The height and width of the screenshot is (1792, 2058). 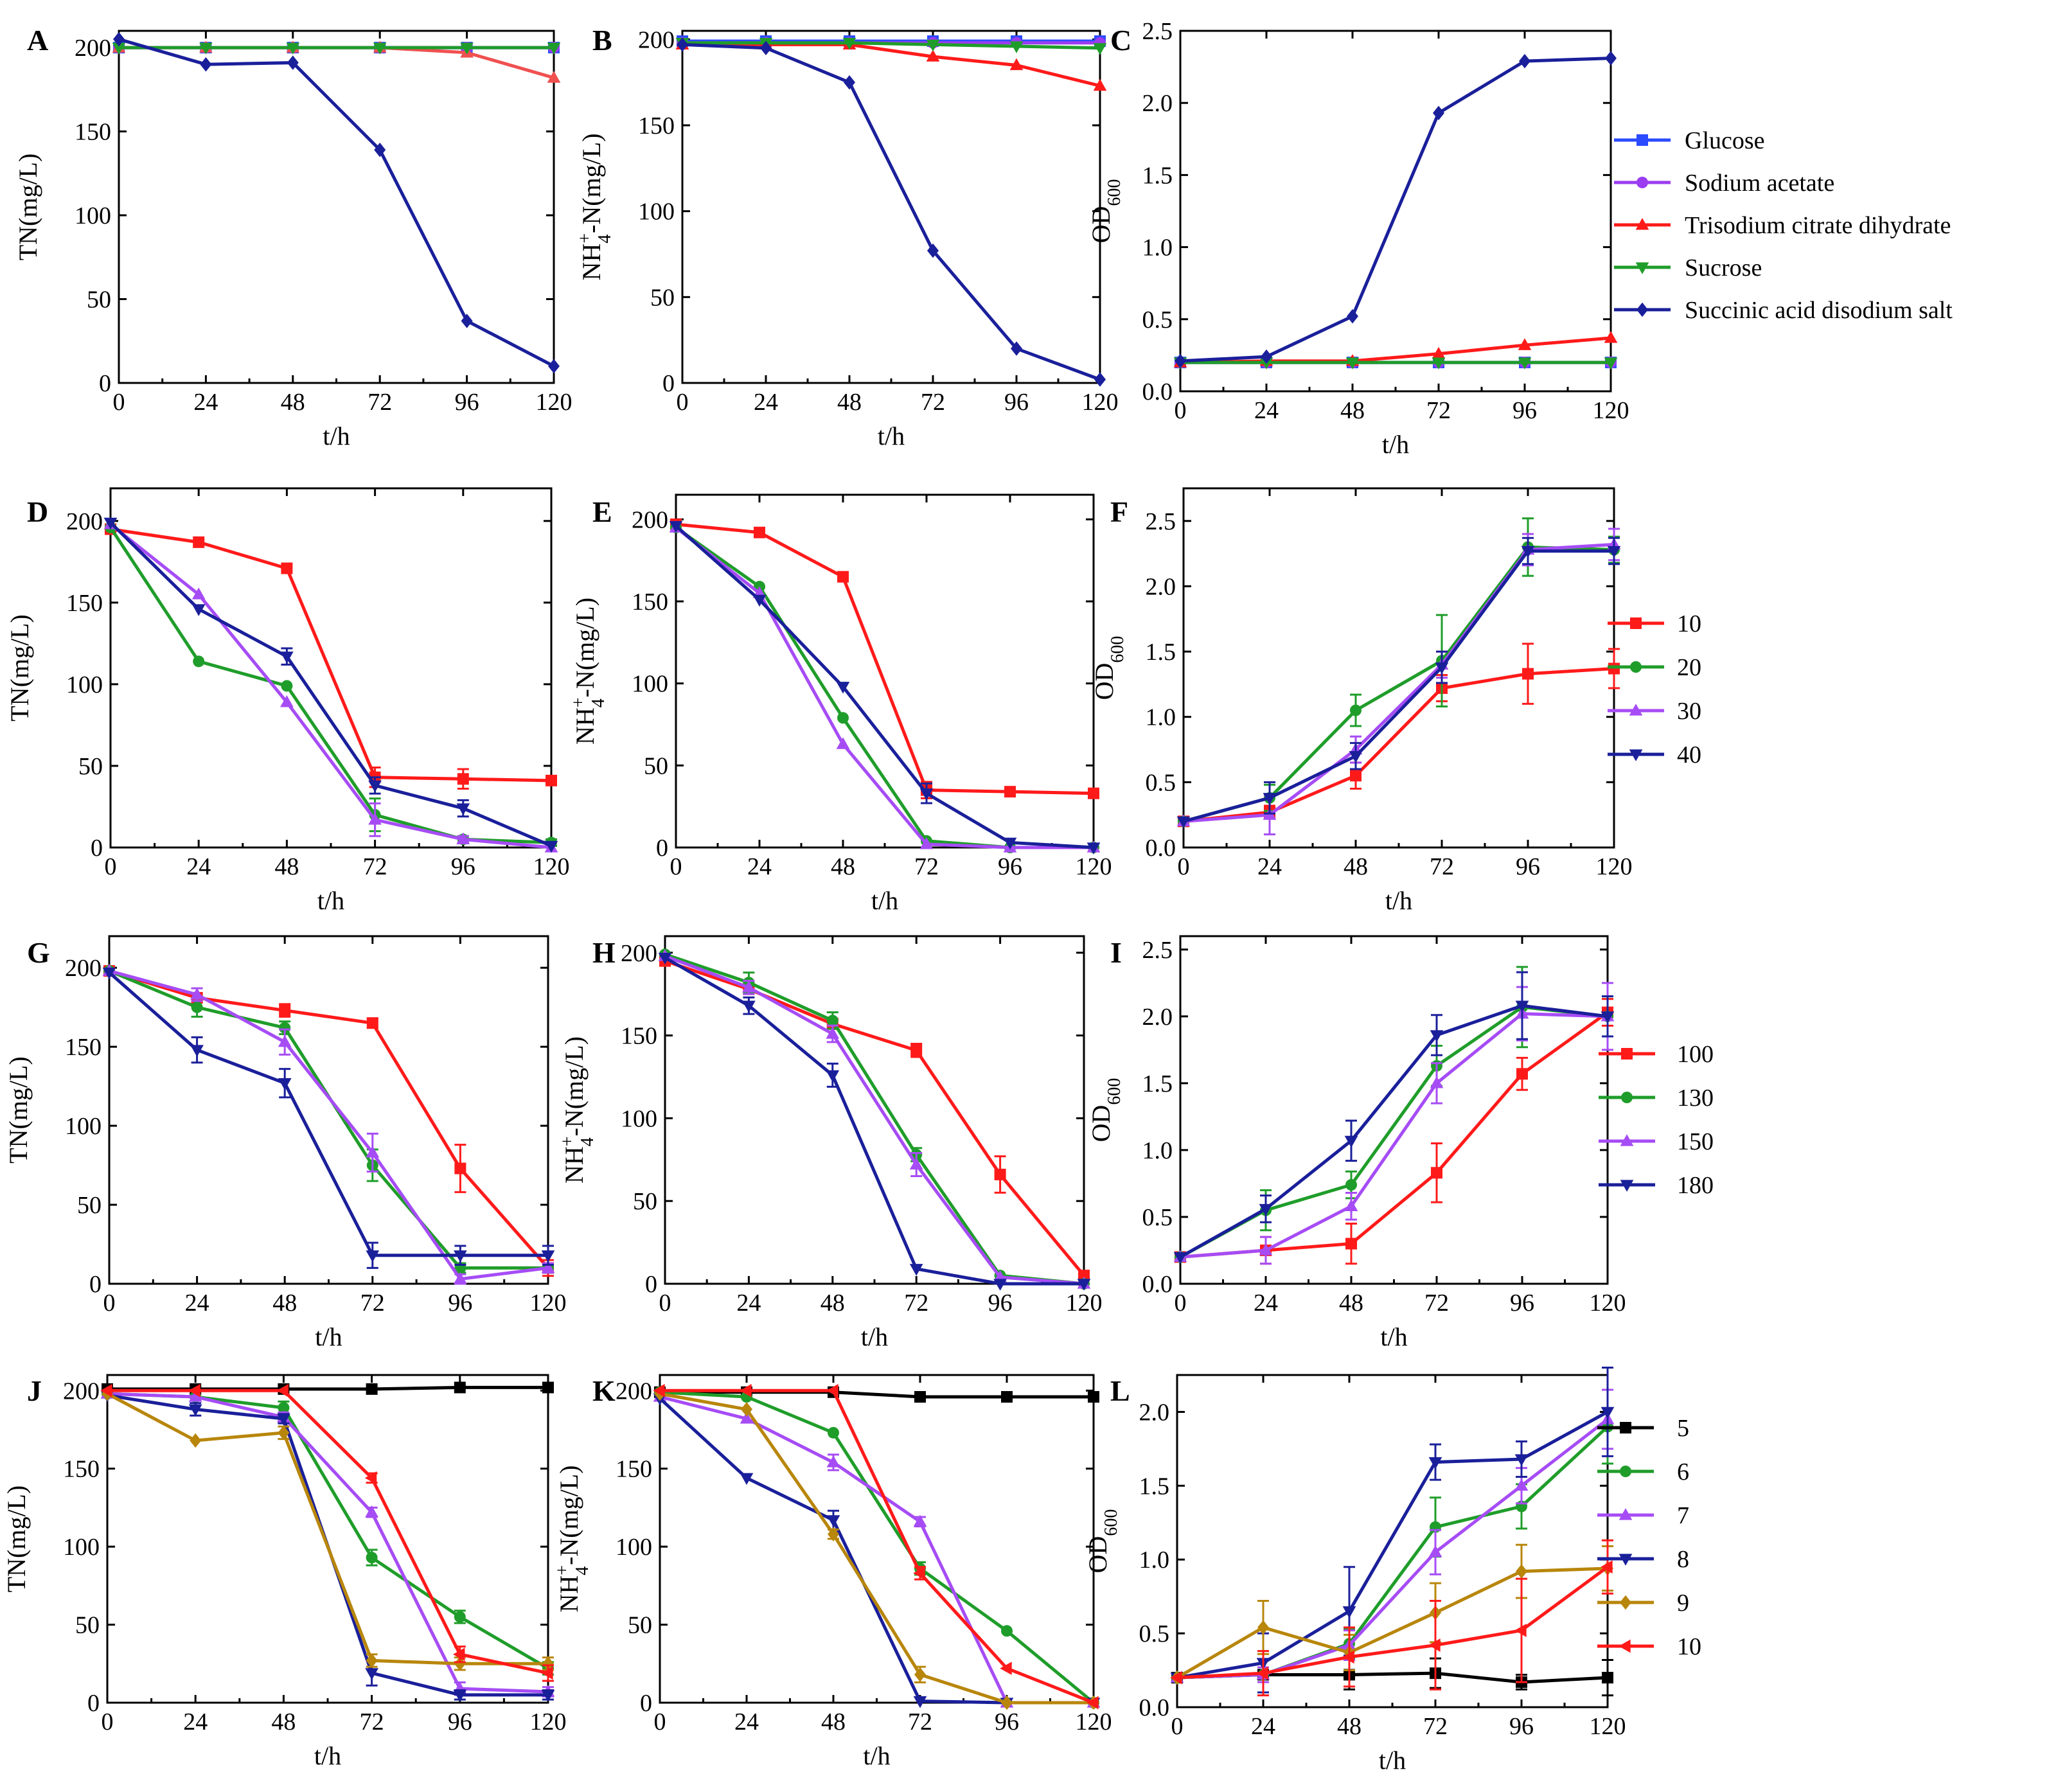 What do you see at coordinates (1154, 1708) in the screenshot?
I see `y-tick-label: 0.0` at bounding box center [1154, 1708].